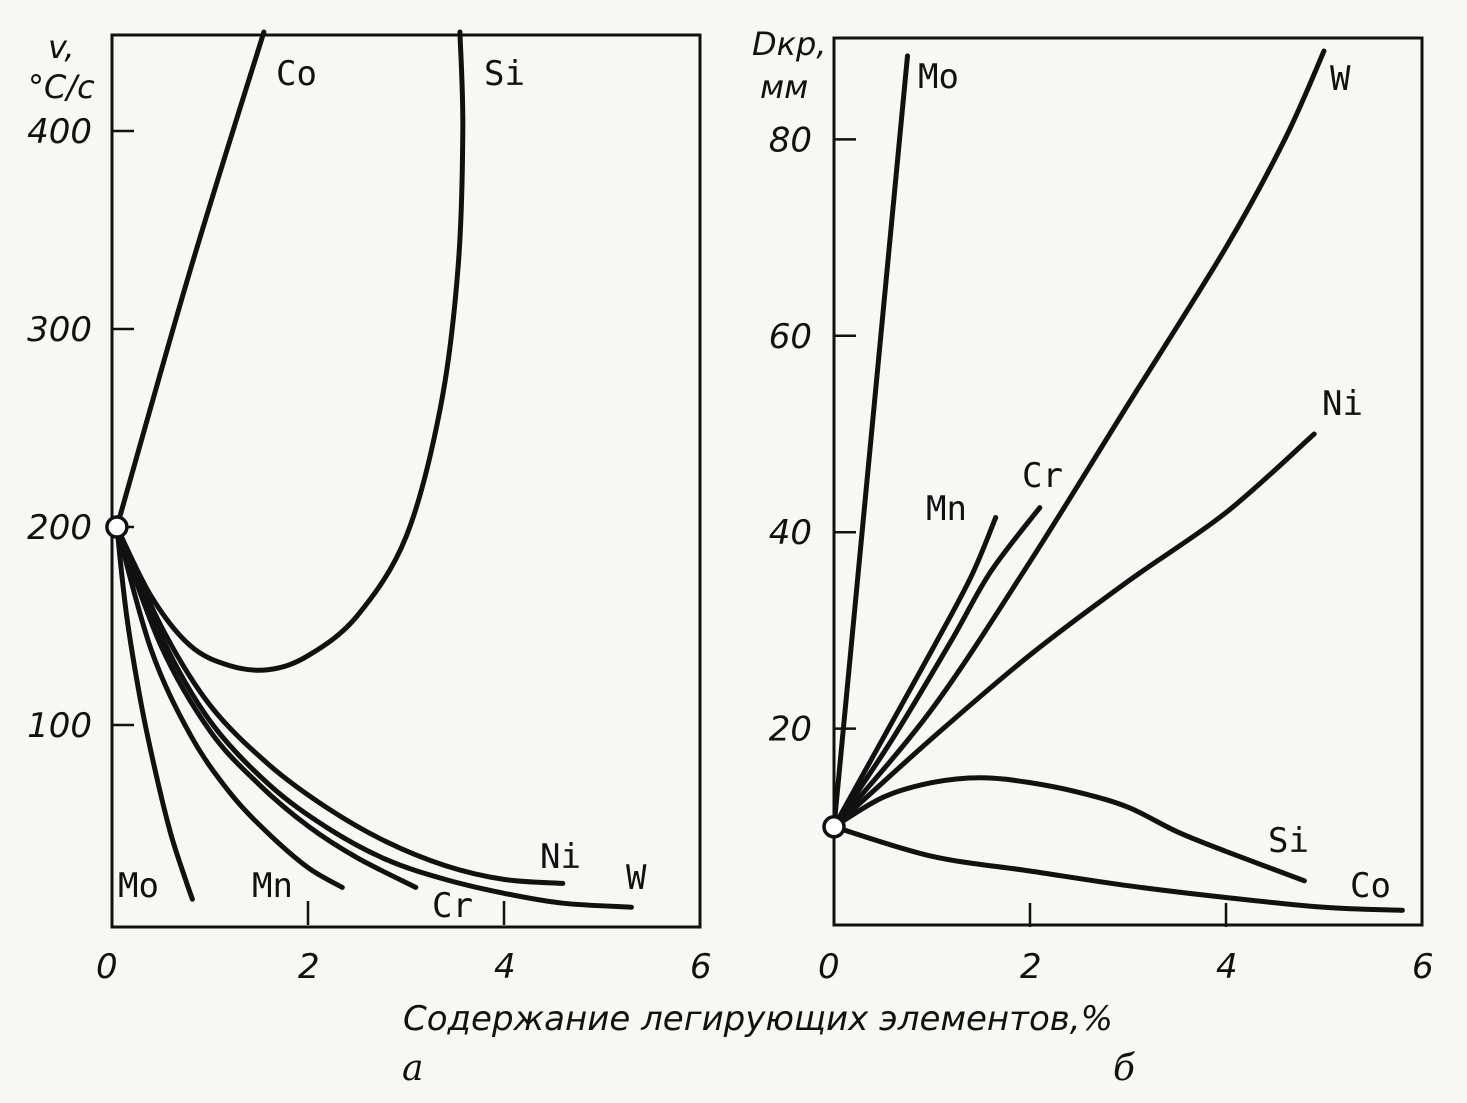 The image size is (1467, 1103). Describe the element at coordinates (61, 47) in the screenshot. I see `panel-a-ylabel-line1: v,` at that location.